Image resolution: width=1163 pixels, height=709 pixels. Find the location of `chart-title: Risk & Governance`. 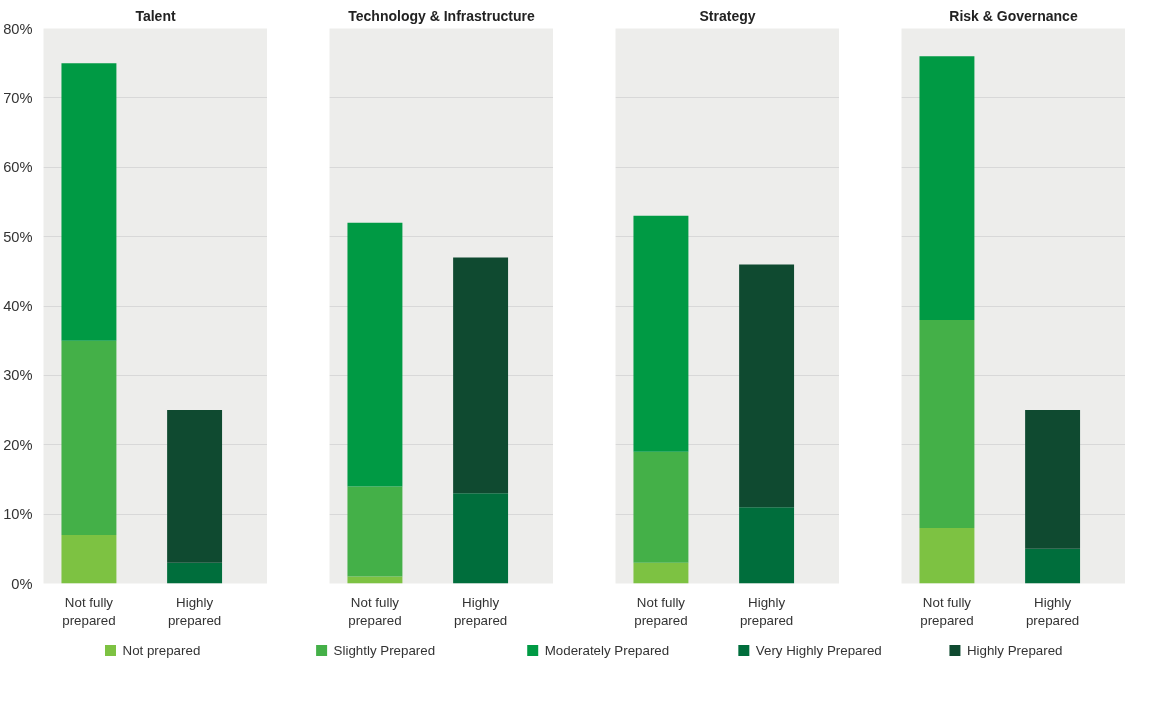

chart-title: Risk & Governance is located at coordinates (1013, 15).